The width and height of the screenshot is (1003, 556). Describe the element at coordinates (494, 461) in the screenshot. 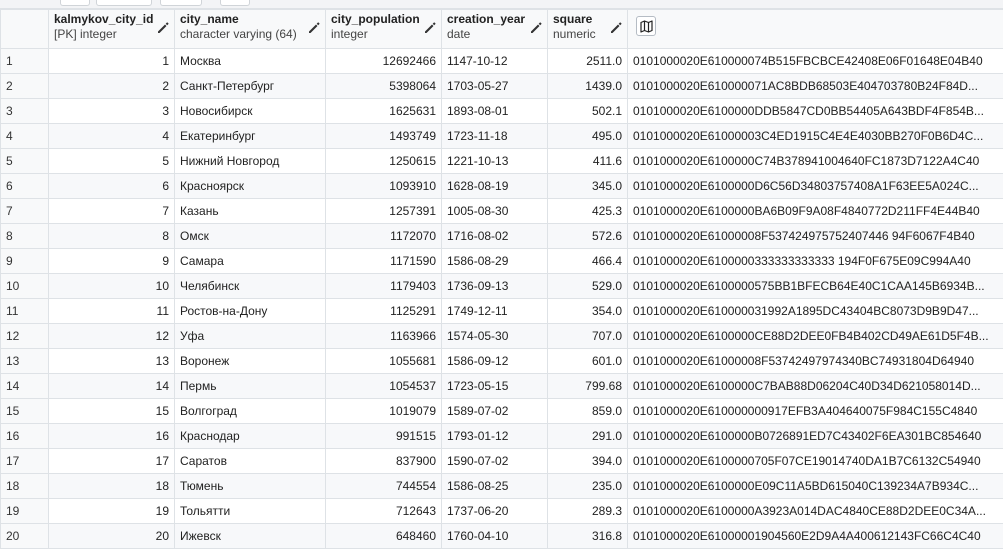

I see `cell-creation-year: 1590-07-02` at that location.